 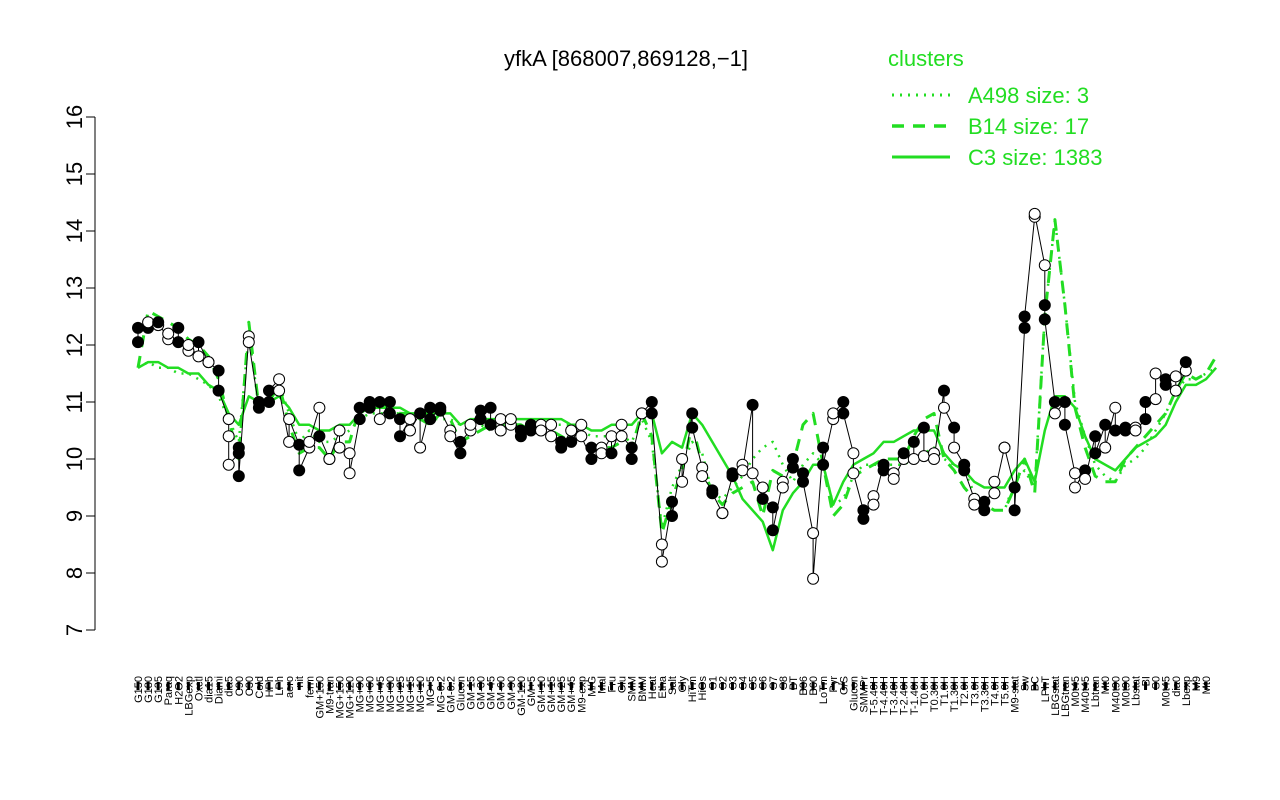 I want to click on x-tick-label: M9-exp, so click(x=582, y=694).